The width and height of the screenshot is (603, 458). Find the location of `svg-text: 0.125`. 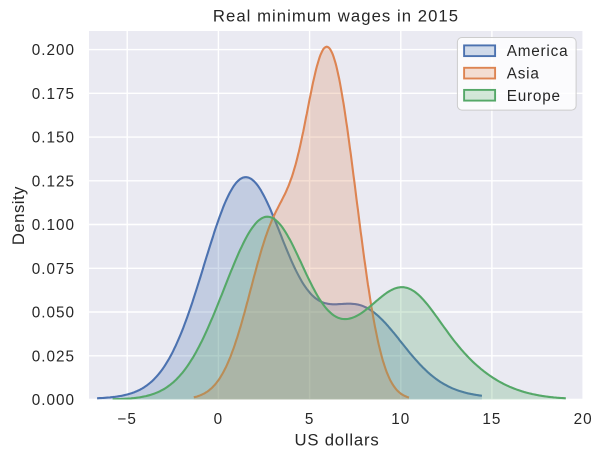

svg-text: 0.125 is located at coordinates (53, 181).